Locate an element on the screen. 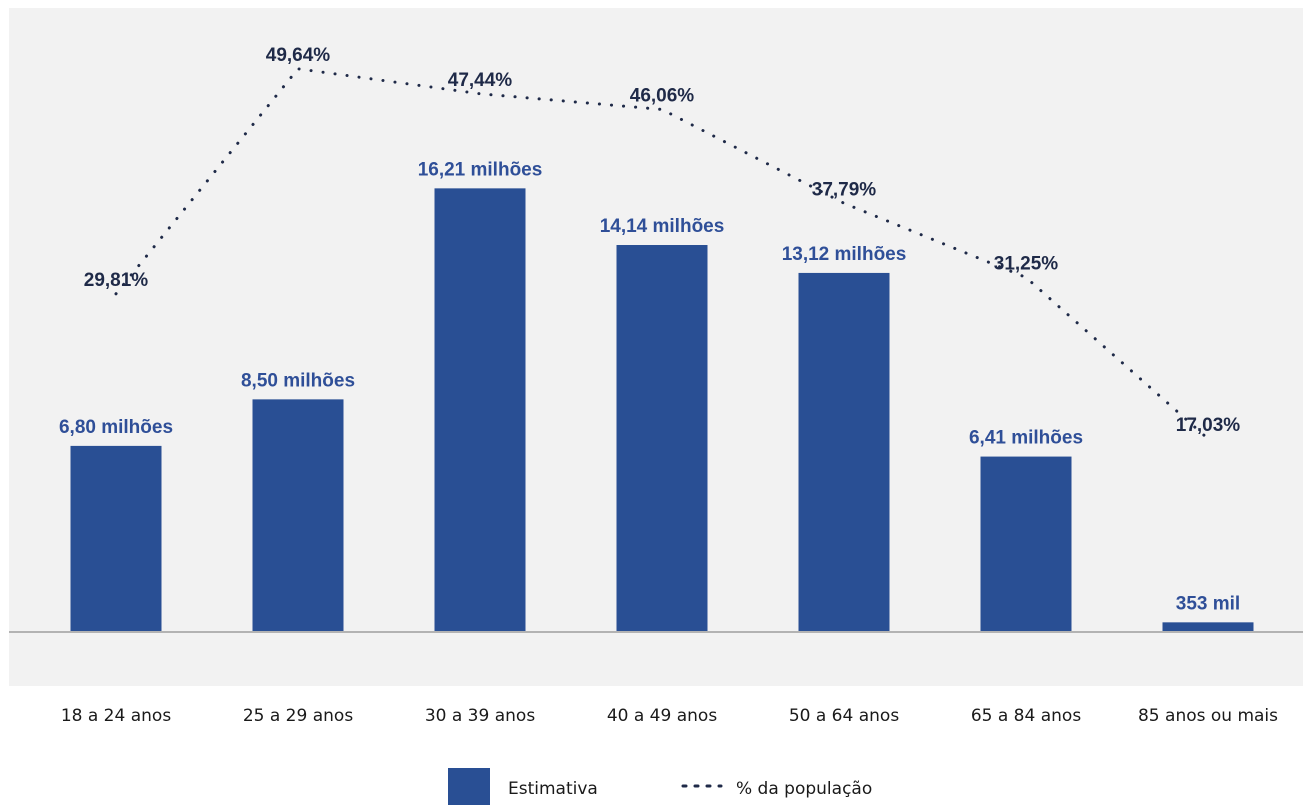 The width and height of the screenshot is (1304, 807). bar-value-label-5: 6,41 milhões is located at coordinates (1026, 438).